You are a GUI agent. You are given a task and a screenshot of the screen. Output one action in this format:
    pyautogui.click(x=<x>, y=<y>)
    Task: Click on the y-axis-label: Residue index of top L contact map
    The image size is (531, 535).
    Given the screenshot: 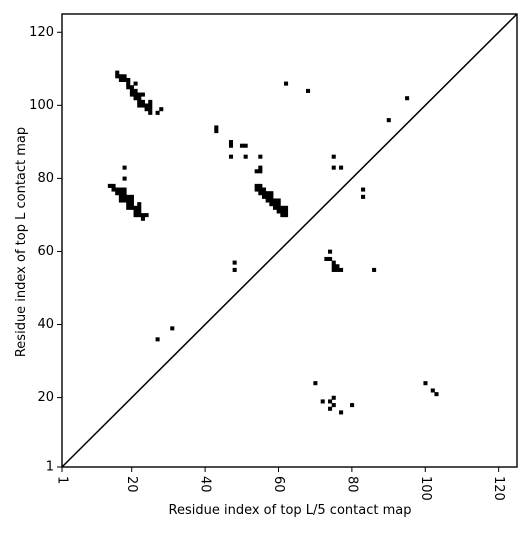 What is the action you would take?
    pyautogui.click(x=21, y=242)
    